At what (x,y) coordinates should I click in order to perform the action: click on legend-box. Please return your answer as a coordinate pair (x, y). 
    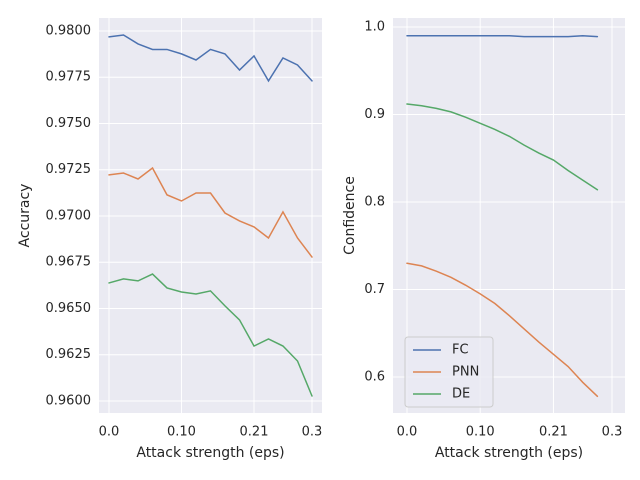
    Looking at the image, I should click on (449, 372).